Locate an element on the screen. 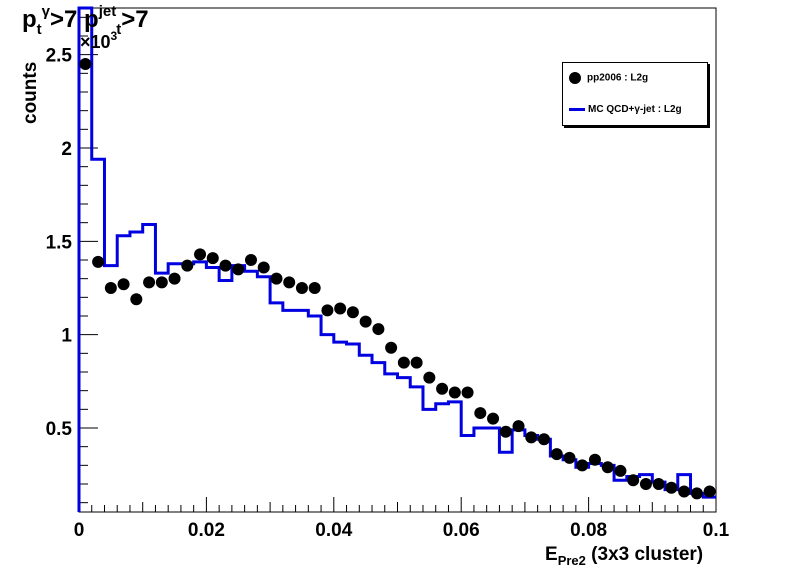 This screenshot has height=572, width=796. y-tick-label: 1 is located at coordinates (66, 336).